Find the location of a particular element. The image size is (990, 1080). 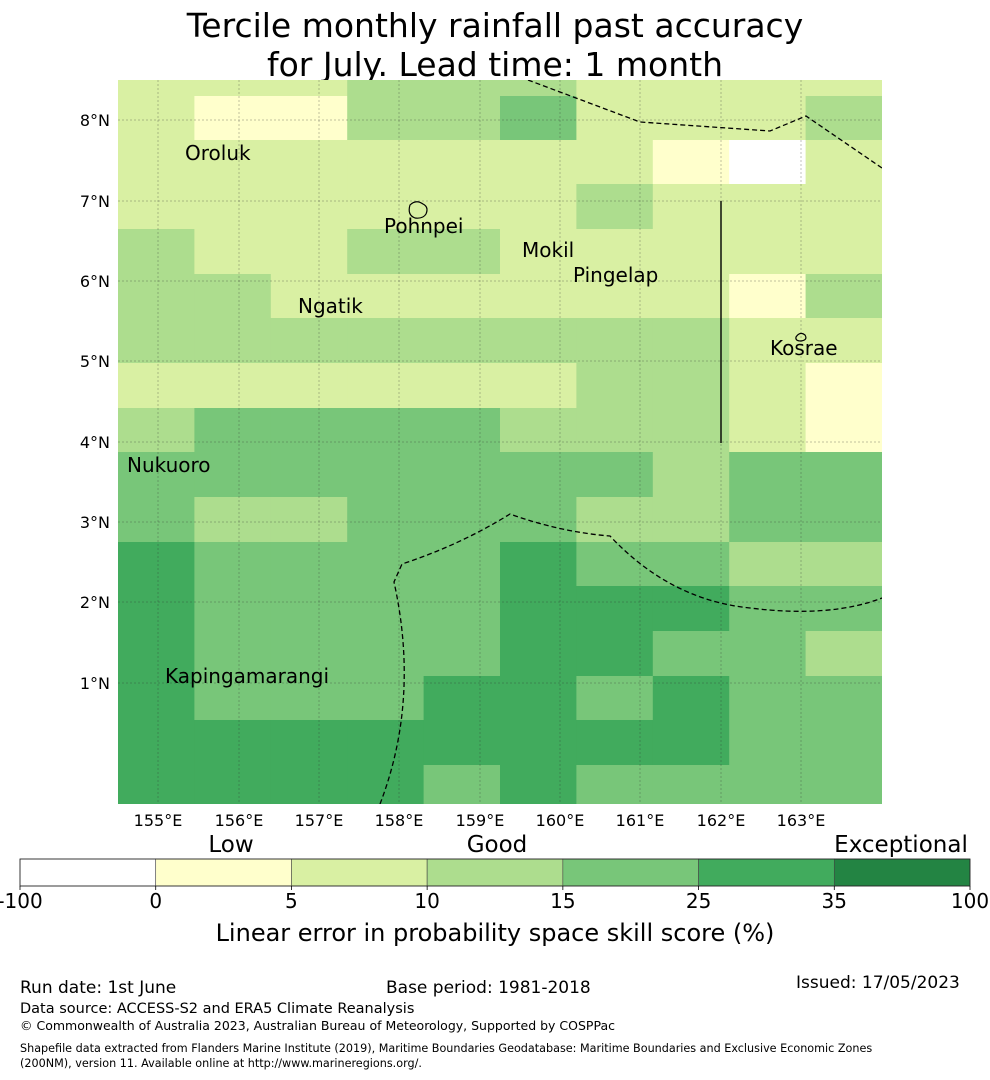

colorbar-tick-label: 15 is located at coordinates (562, 901).